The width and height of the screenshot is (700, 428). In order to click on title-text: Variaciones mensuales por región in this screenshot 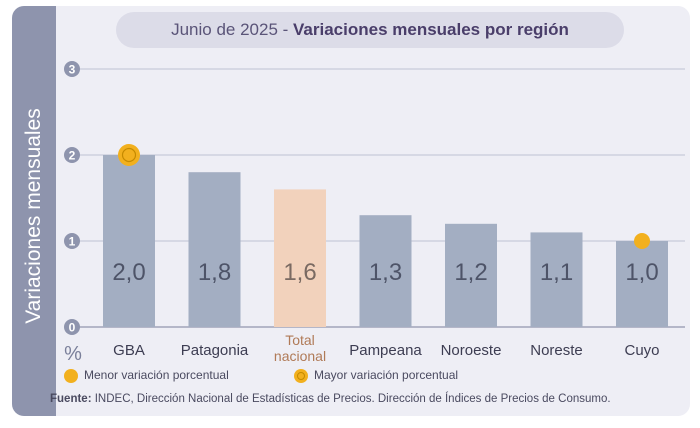, I will do `click(431, 29)`.